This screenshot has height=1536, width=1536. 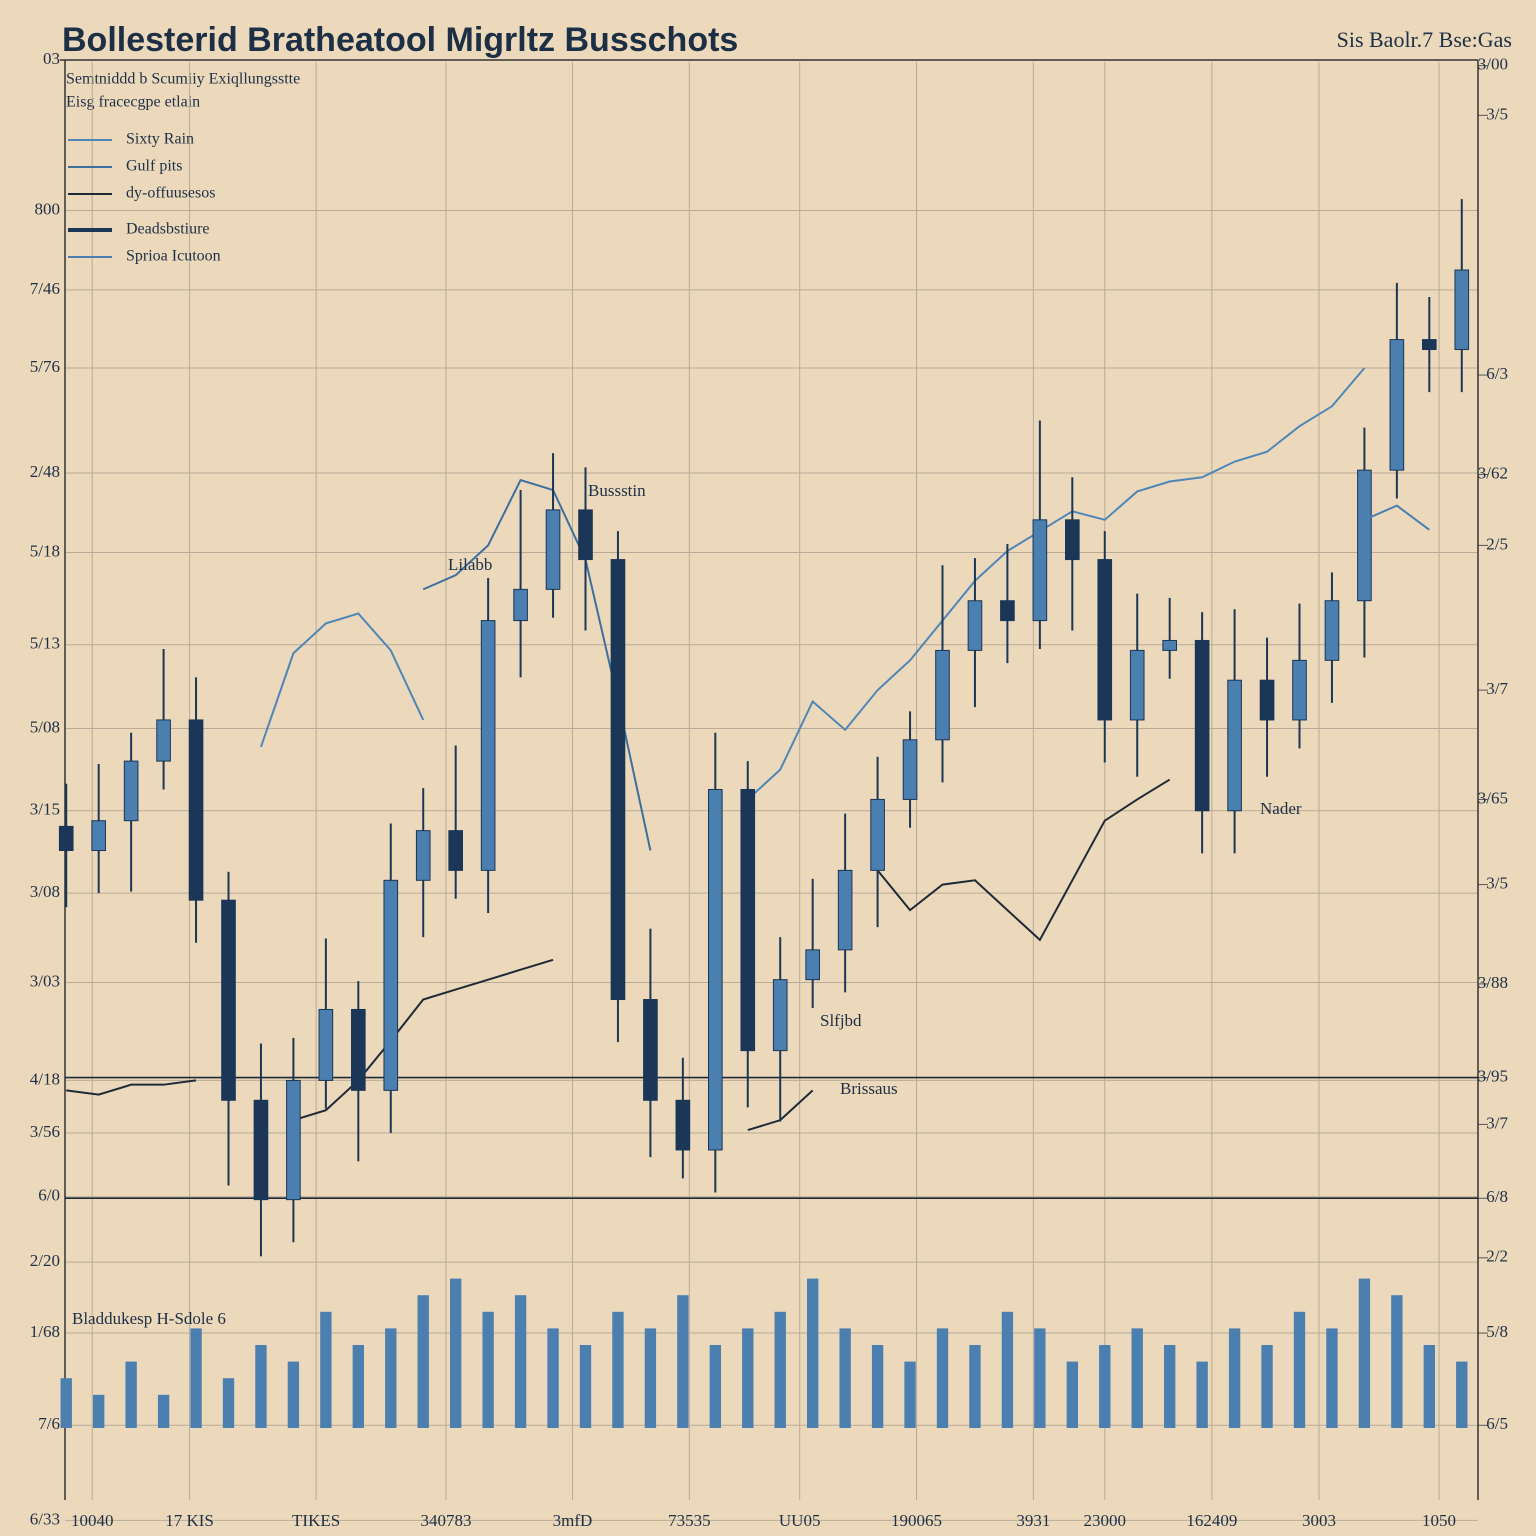 I want to click on legend-label: Gulf pits, so click(x=154, y=166).